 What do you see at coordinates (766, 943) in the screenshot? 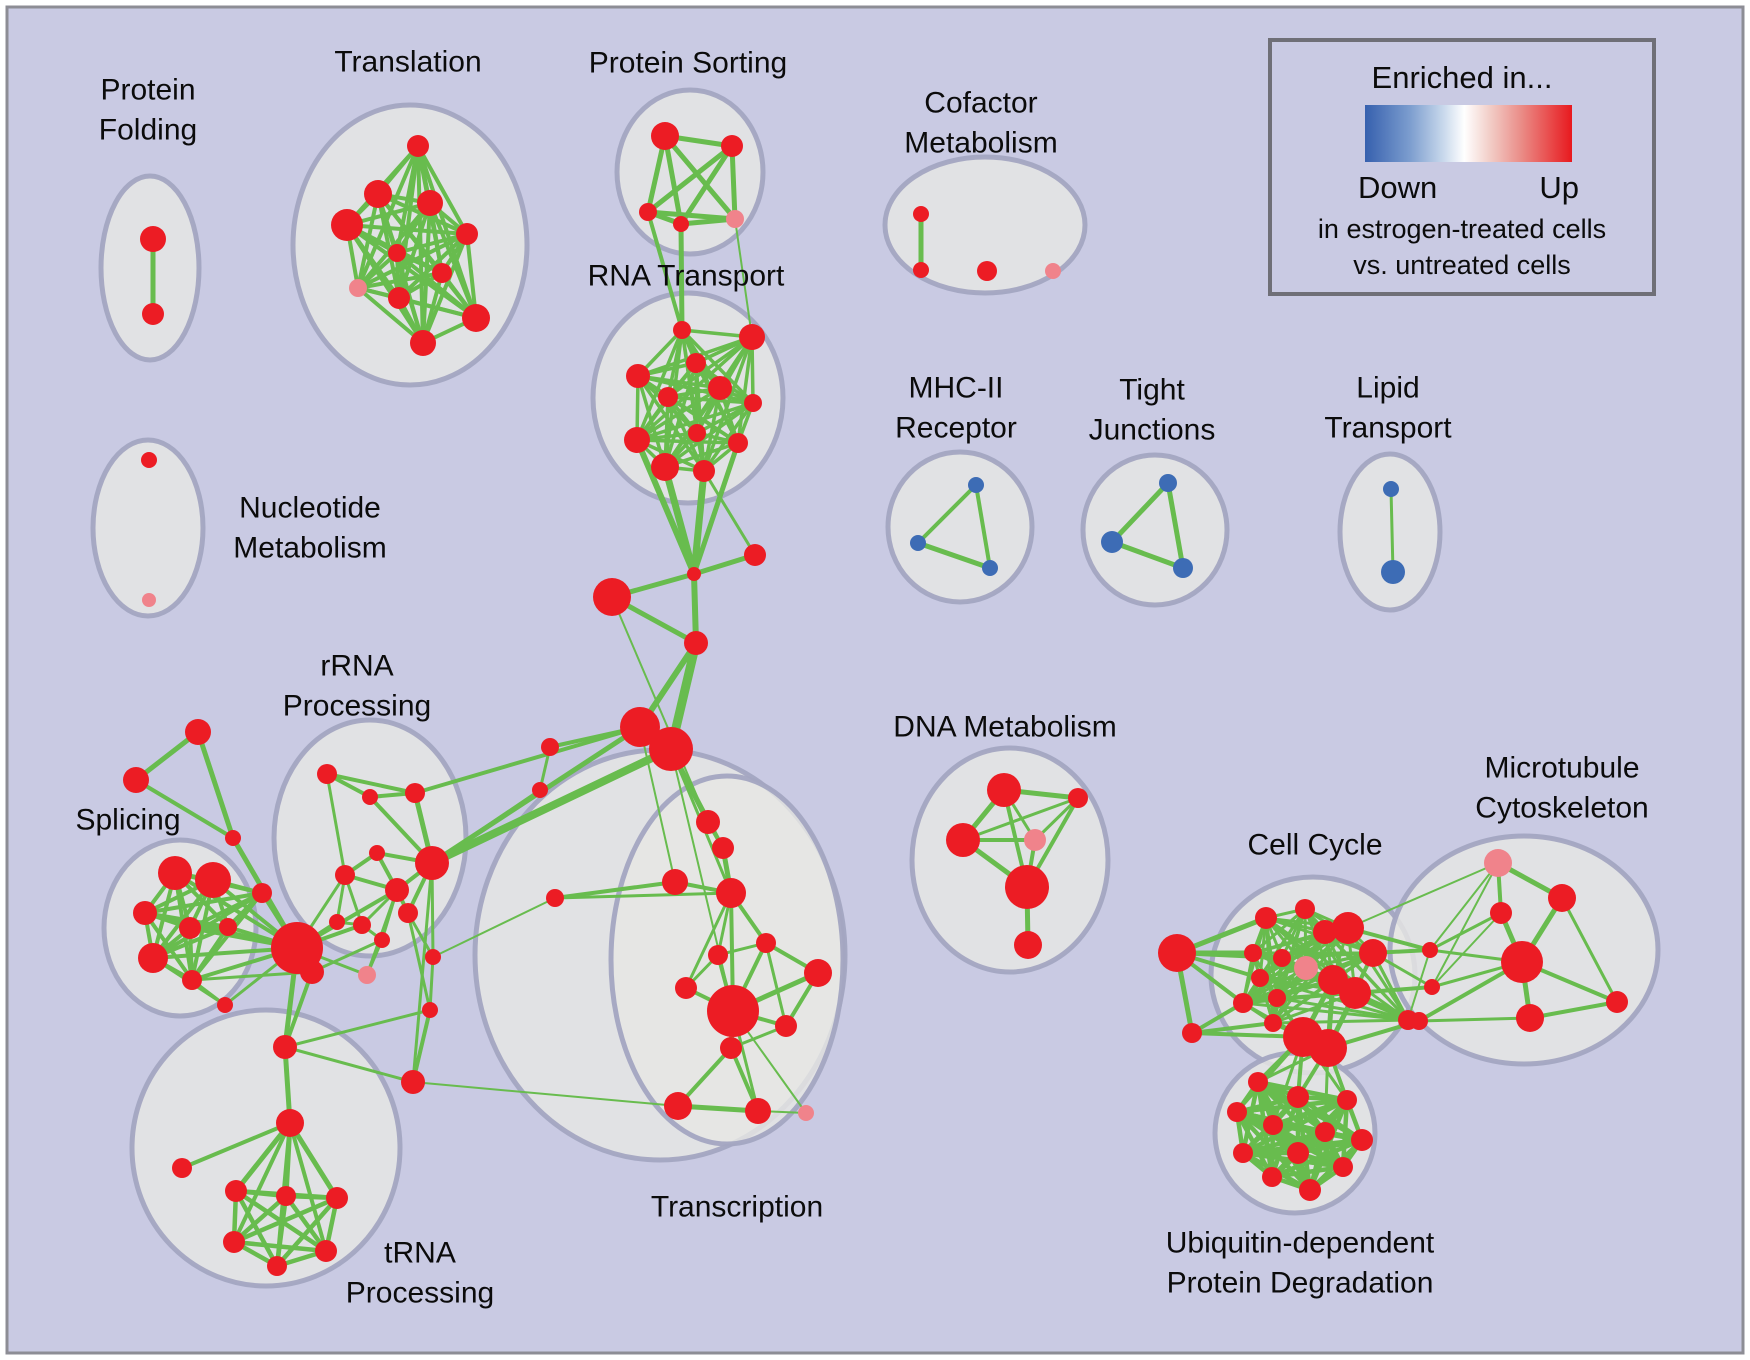
I see `node-x6` at bounding box center [766, 943].